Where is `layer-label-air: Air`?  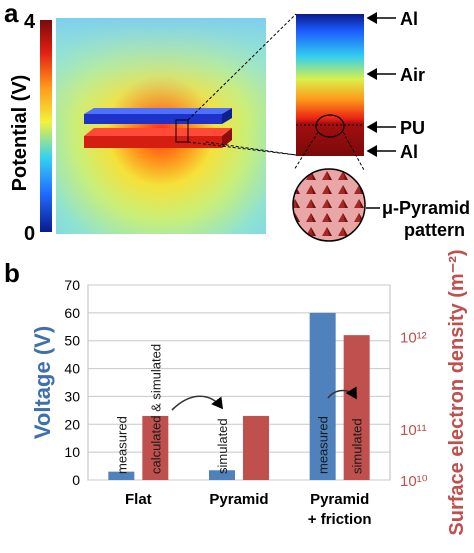
layer-label-air: Air is located at coordinates (395, 75).